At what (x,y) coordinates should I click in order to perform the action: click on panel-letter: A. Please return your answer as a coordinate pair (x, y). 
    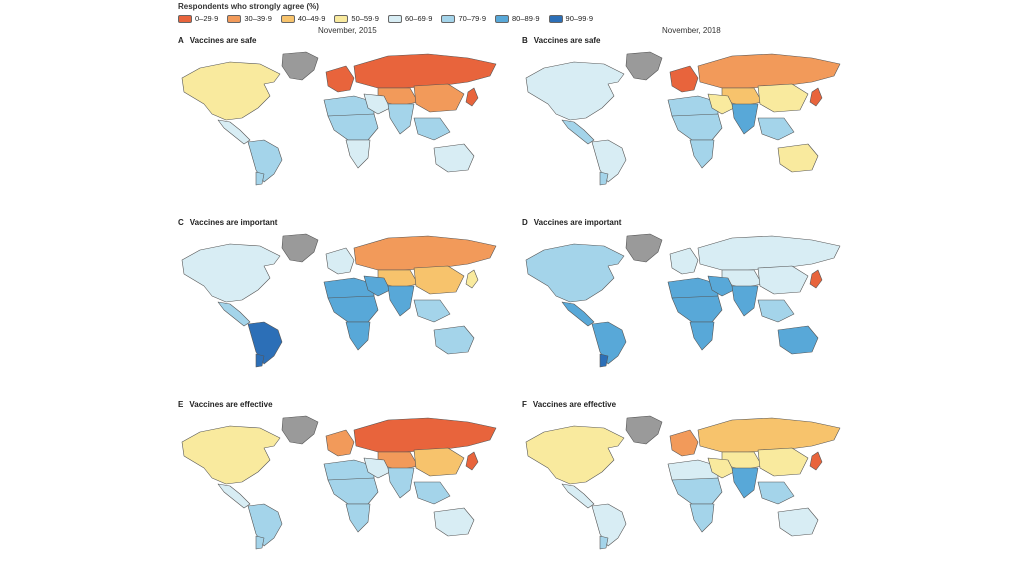
    Looking at the image, I should click on (181, 40).